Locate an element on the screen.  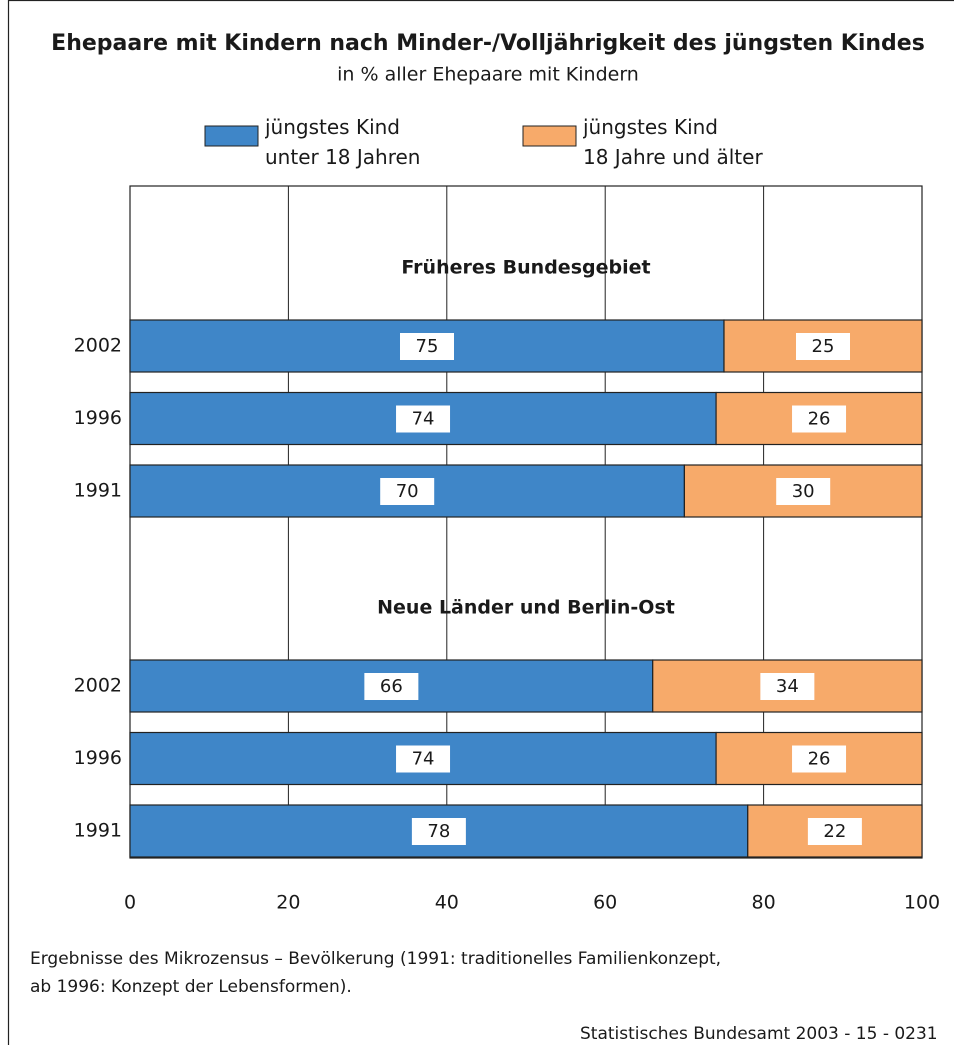
group-title: Früheres Bundesgebiet is located at coordinates (525, 268).